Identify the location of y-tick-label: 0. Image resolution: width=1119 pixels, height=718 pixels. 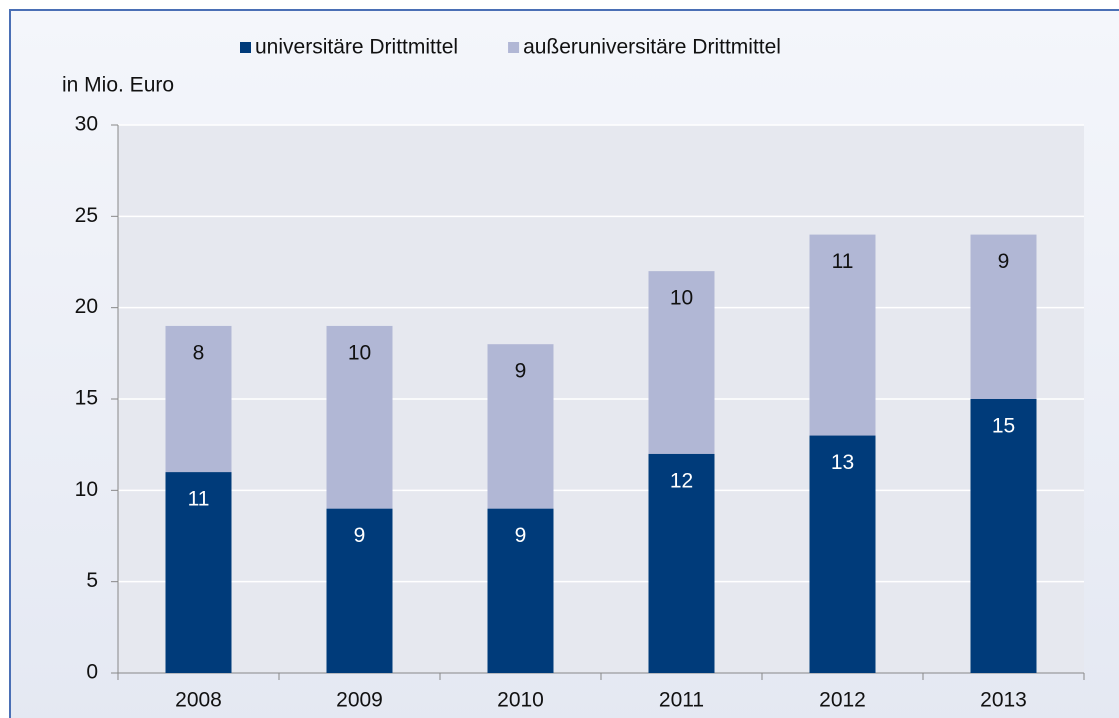
(92, 672).